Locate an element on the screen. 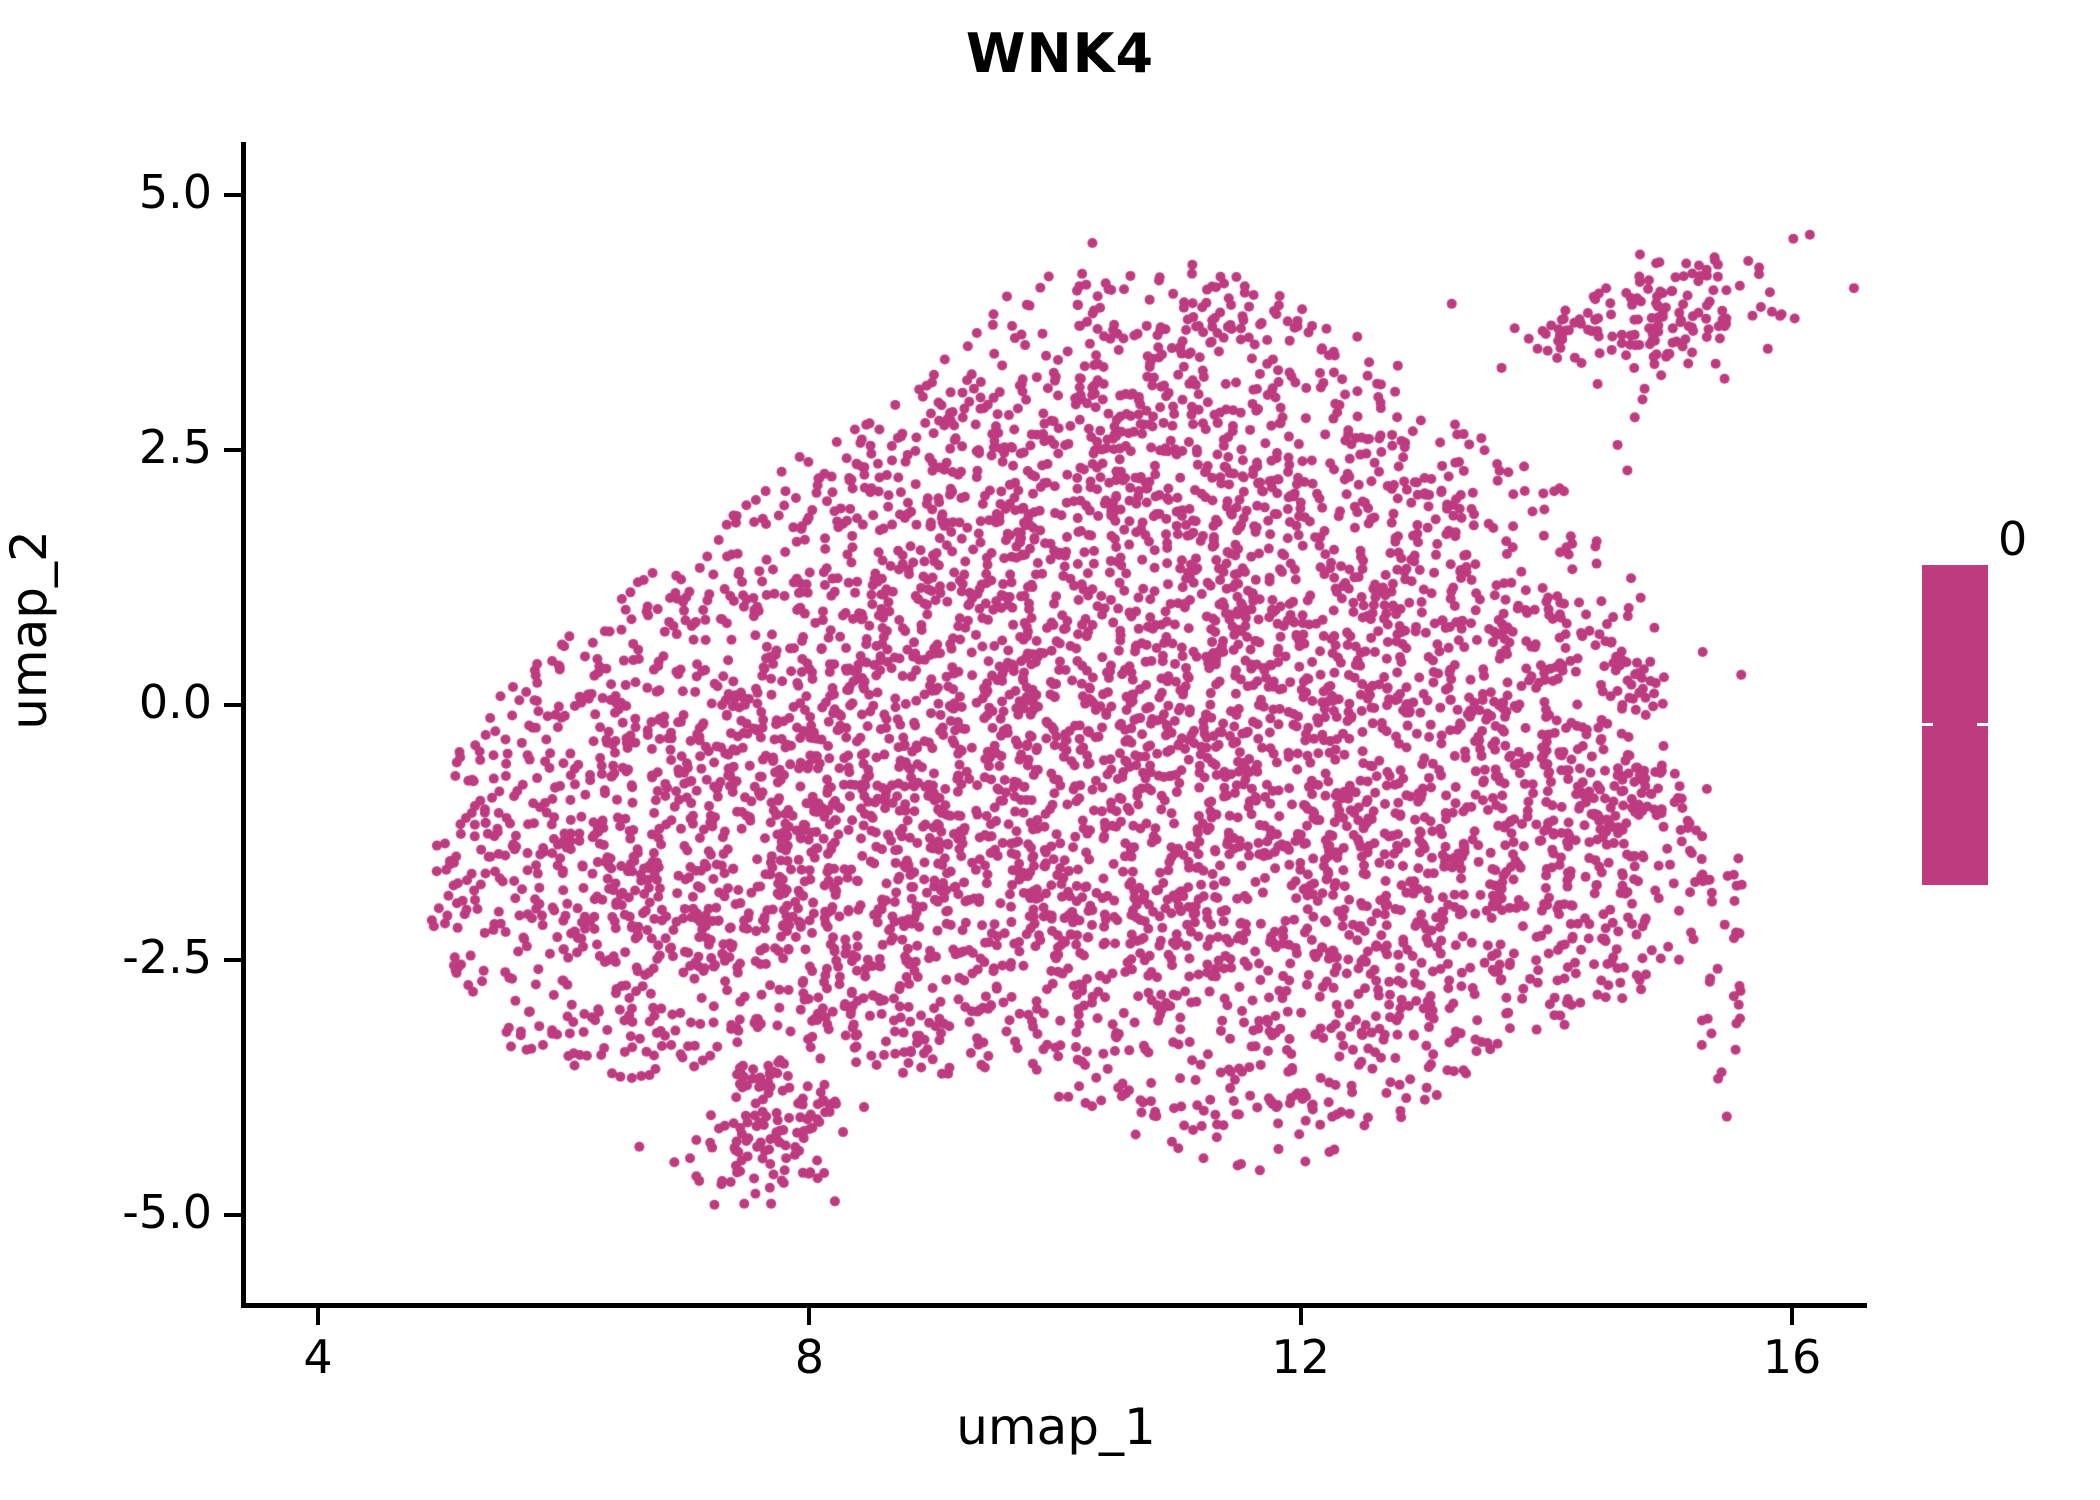 This screenshot has width=2100, height=1500. colorbar is located at coordinates (1955, 725).